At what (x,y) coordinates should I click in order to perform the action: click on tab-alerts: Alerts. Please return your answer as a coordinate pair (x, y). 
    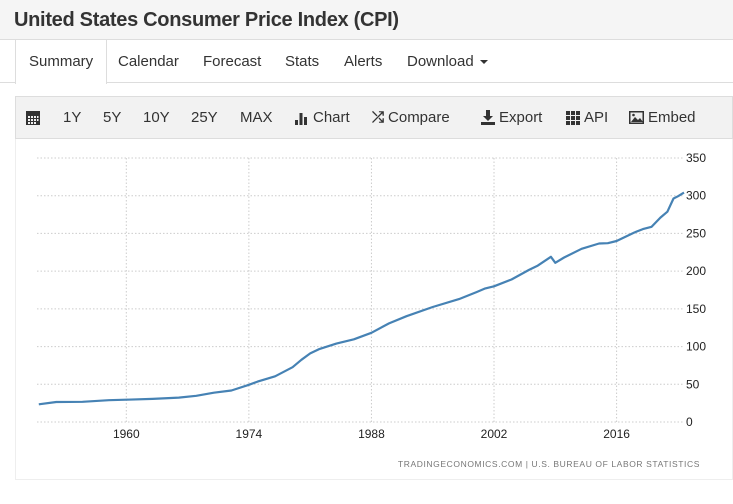
    Looking at the image, I should click on (363, 61).